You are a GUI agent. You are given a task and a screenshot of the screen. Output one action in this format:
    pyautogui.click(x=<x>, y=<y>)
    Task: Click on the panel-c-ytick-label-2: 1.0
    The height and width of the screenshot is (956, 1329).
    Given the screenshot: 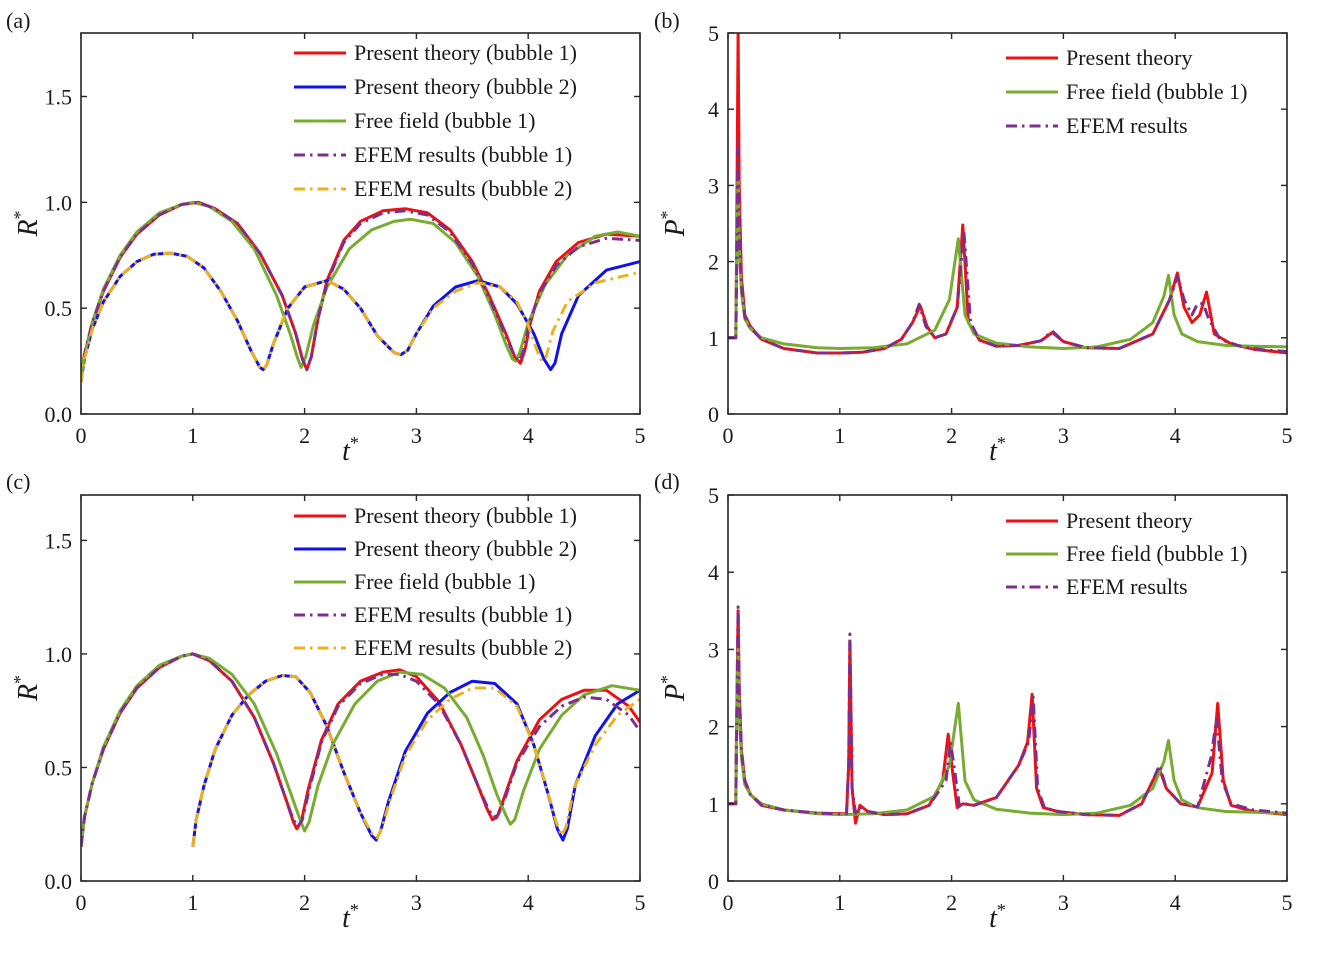 What is the action you would take?
    pyautogui.click(x=59, y=654)
    